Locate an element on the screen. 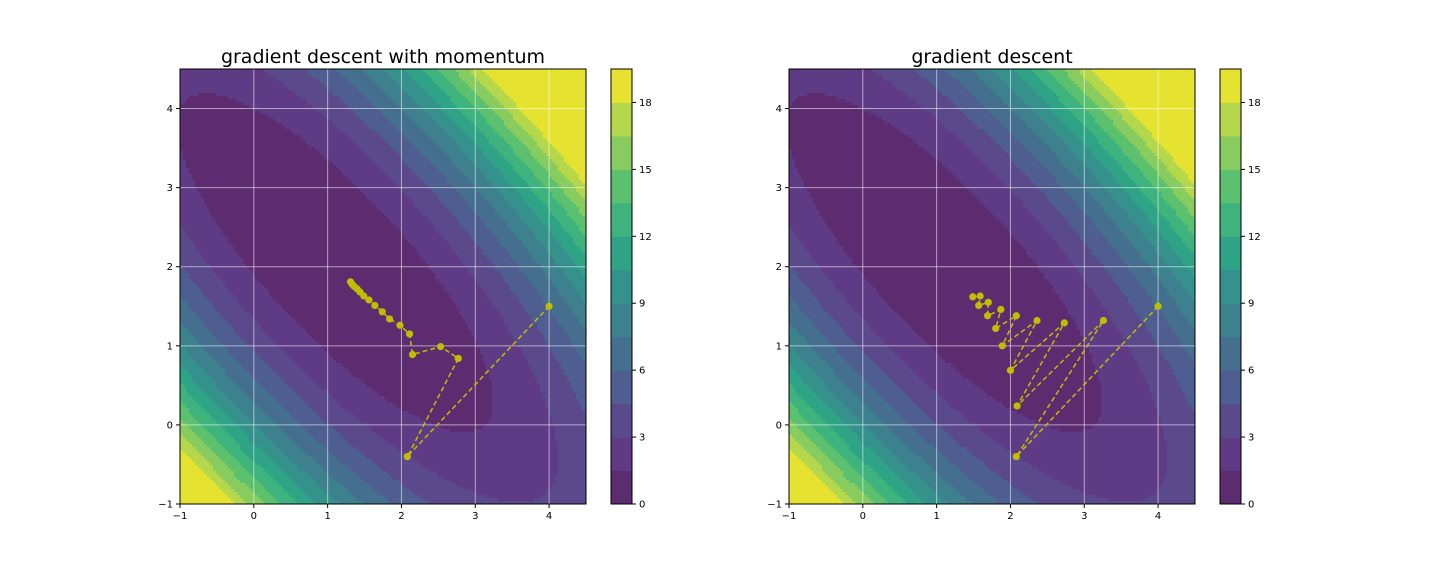 The width and height of the screenshot is (1440, 576). colorbar: 0 3 6 9 12 15 18 is located at coordinates (1240, 289).